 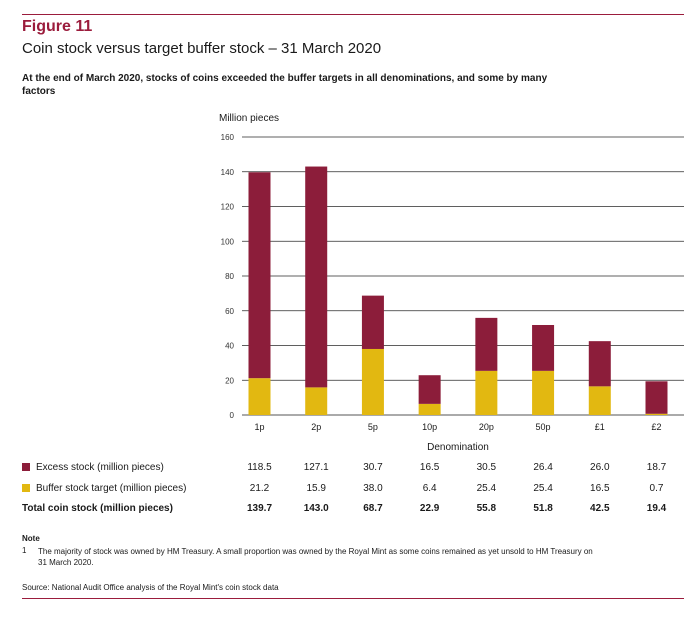 I want to click on note-heading: Note, so click(x=31, y=538).